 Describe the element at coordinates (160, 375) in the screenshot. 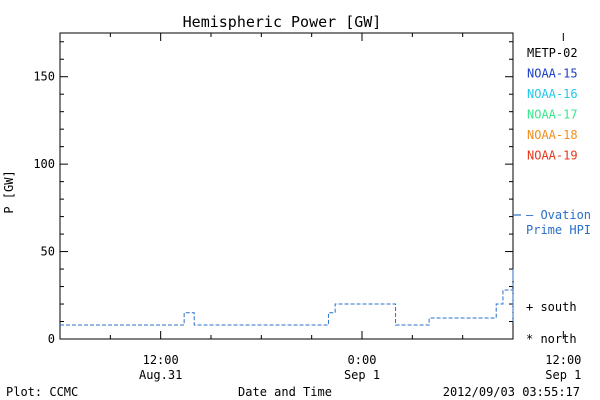

I see `x-tick-label-date: Aug.31` at that location.